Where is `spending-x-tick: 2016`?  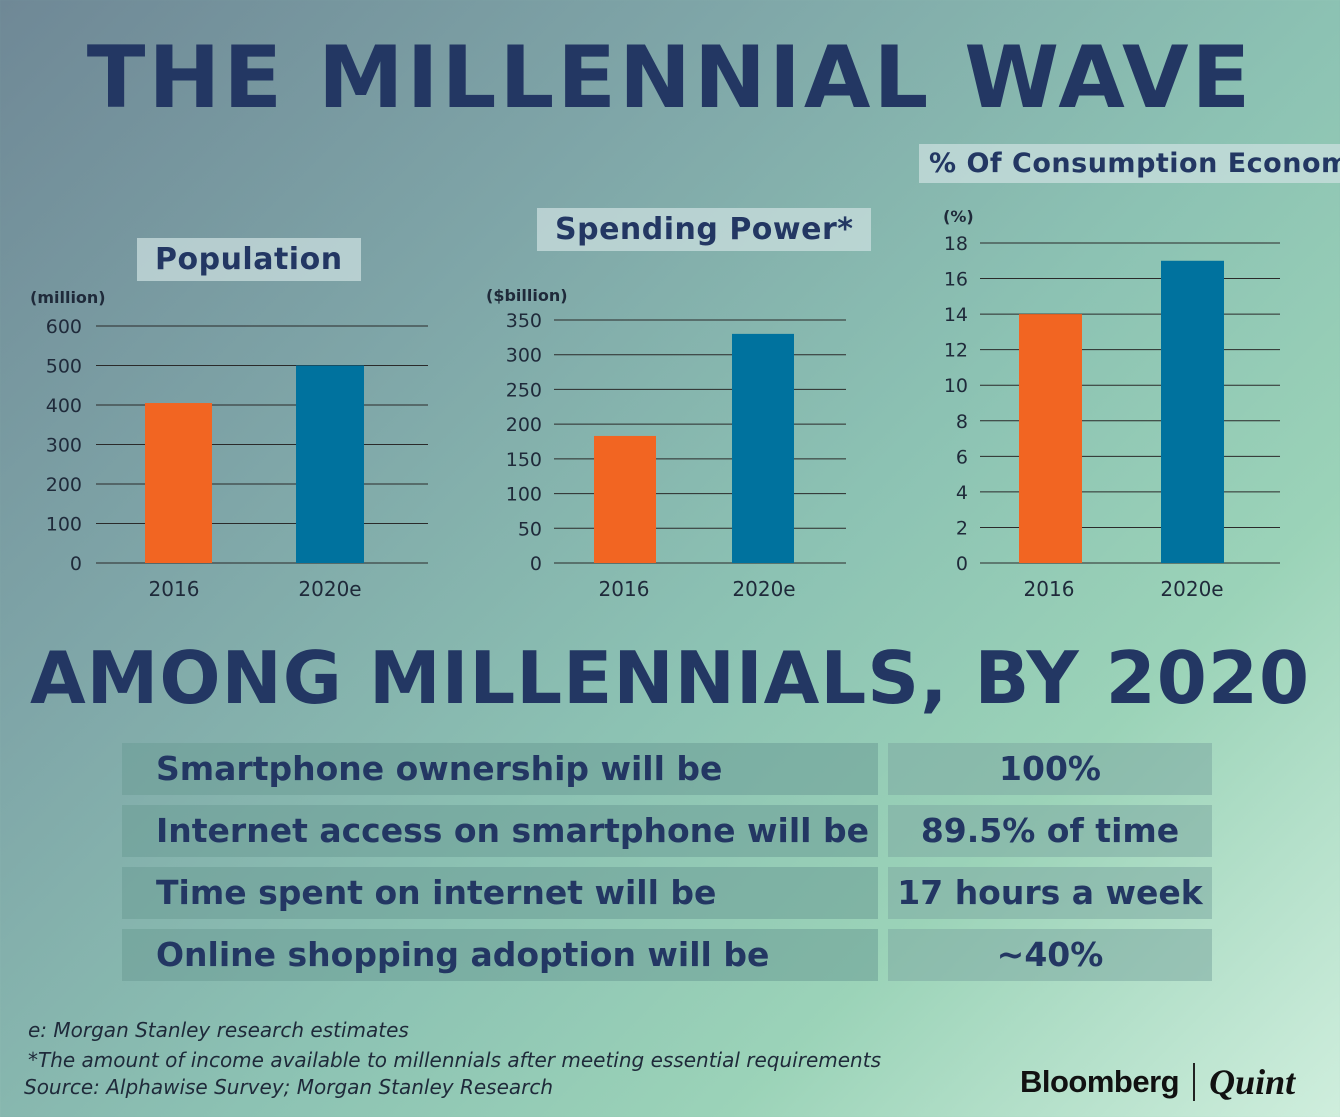
spending-x-tick: 2016 is located at coordinates (624, 589).